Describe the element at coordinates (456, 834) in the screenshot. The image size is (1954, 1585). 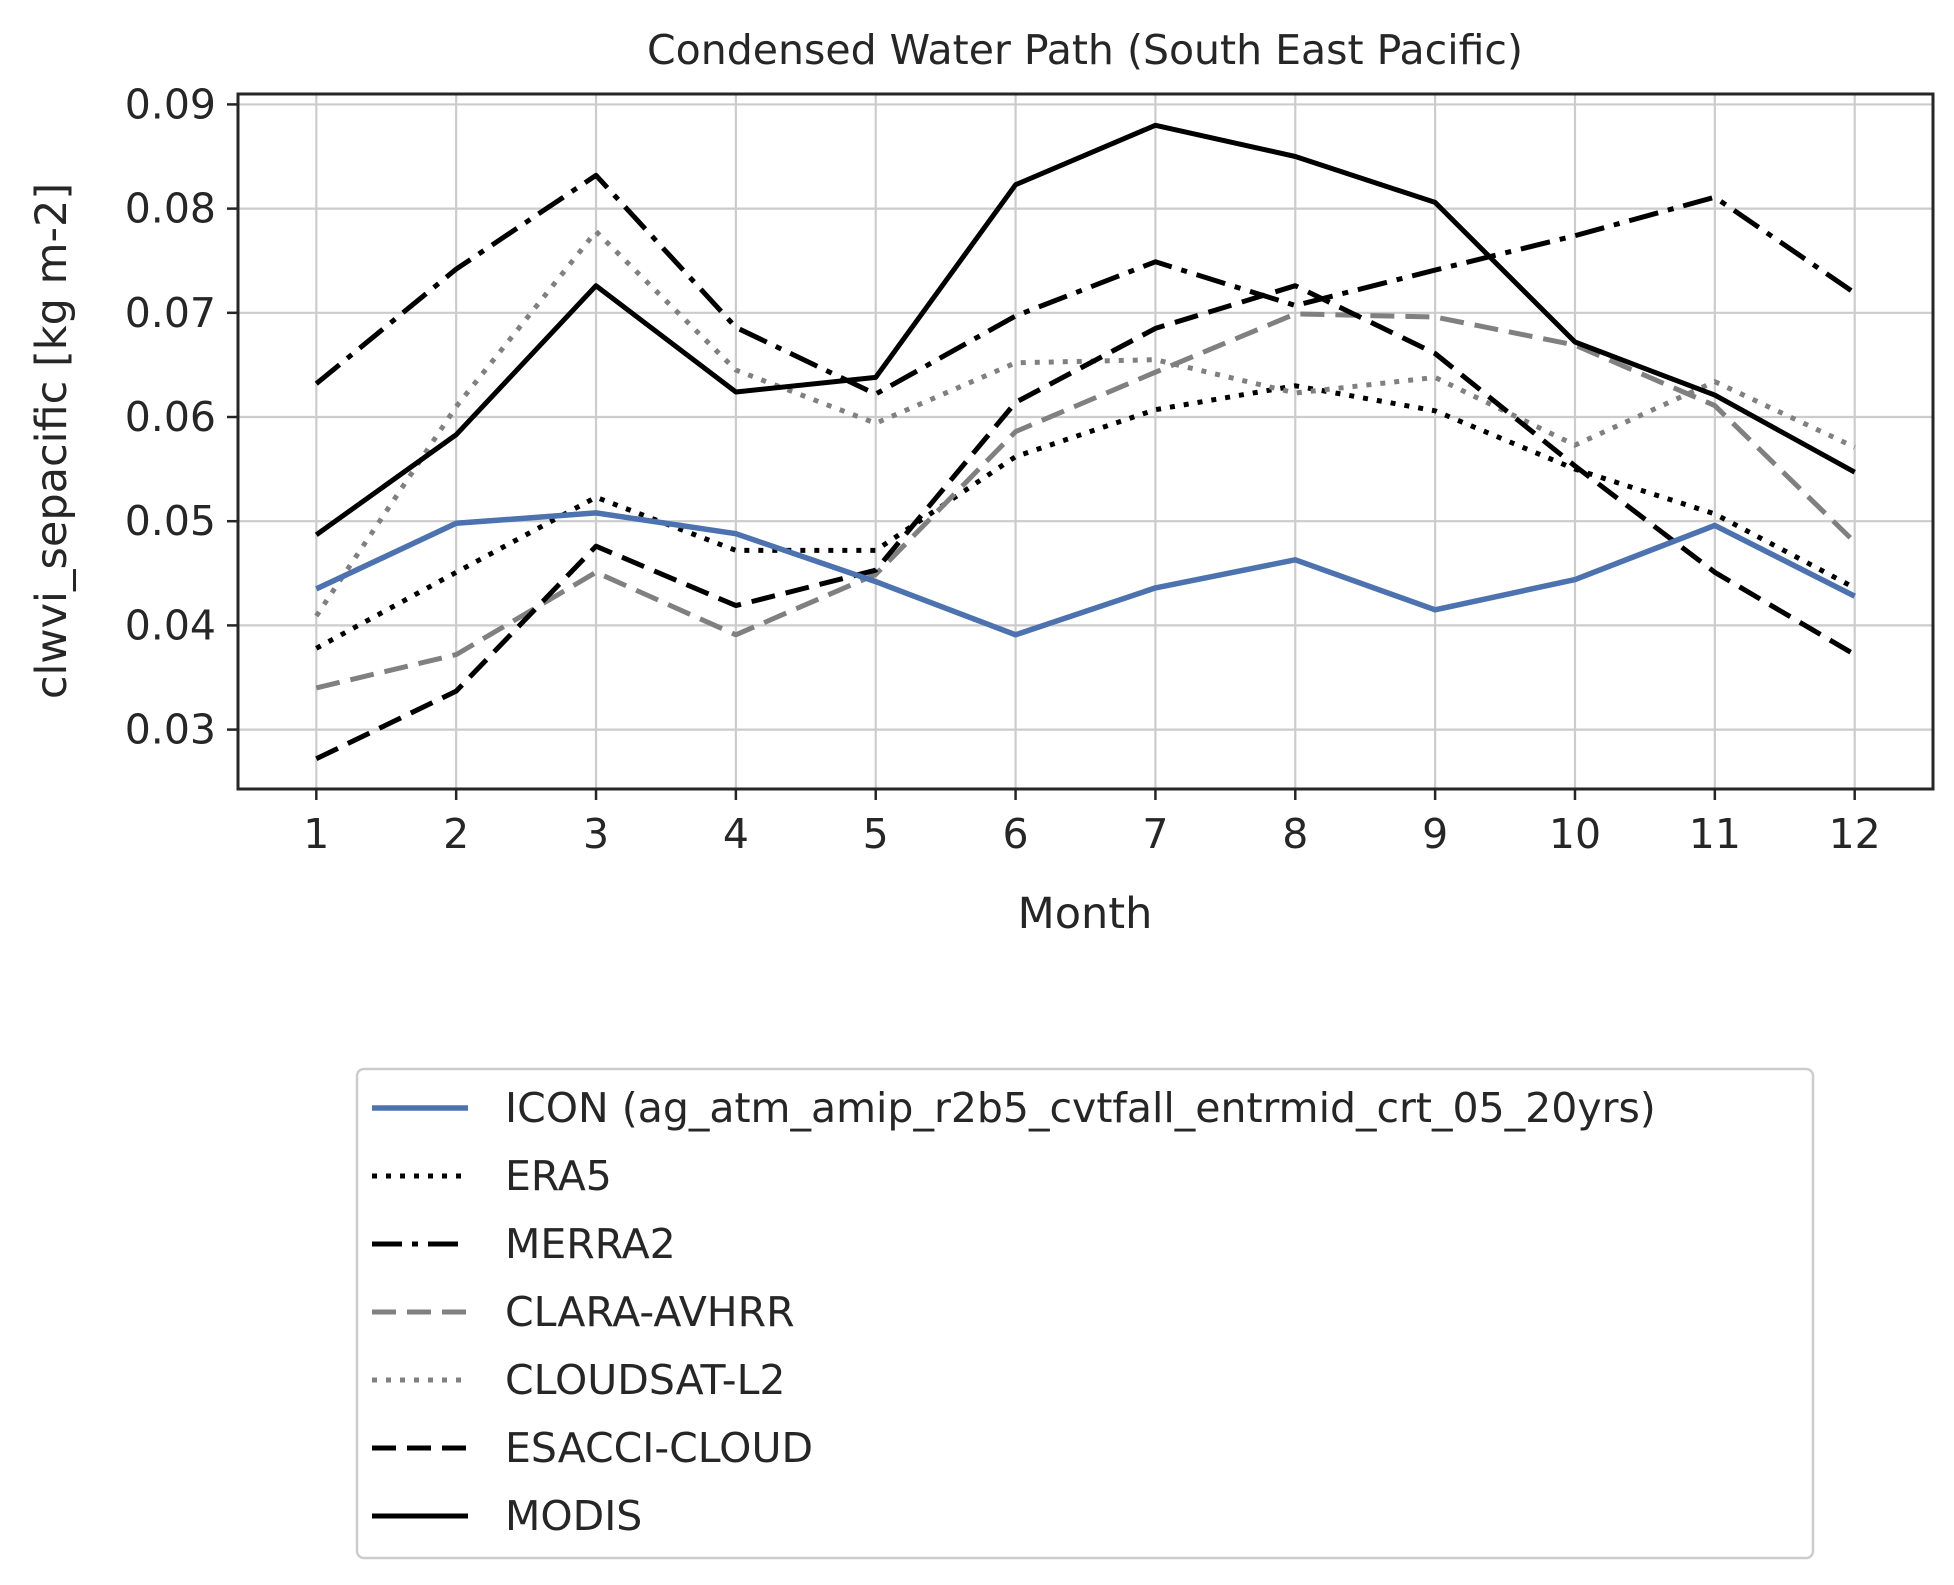
I see `x-tick-label: 2` at that location.